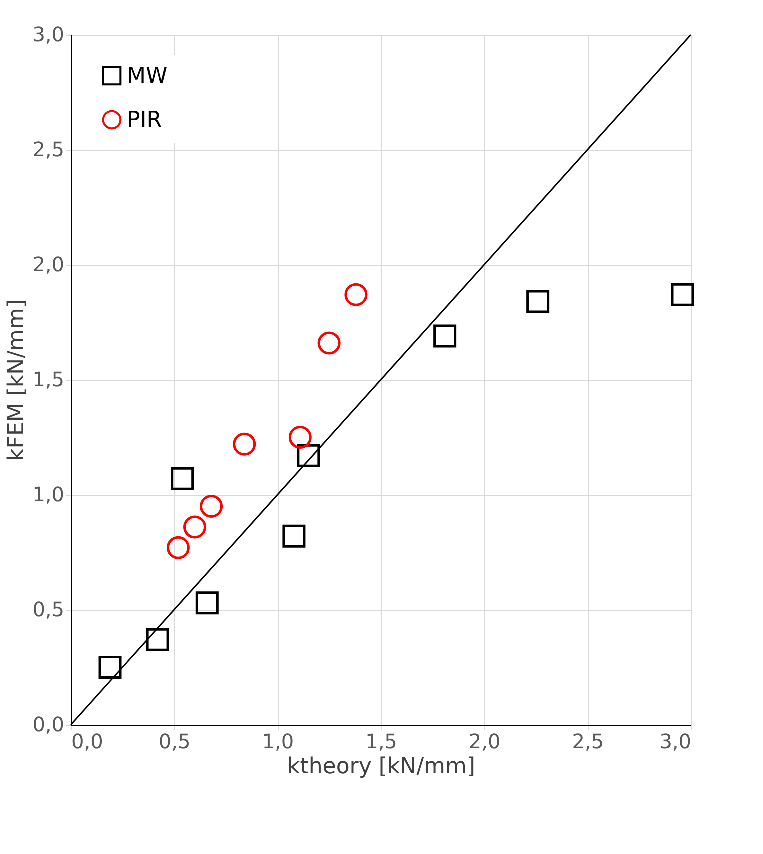 This screenshot has height=854, width=763. What do you see at coordinates (48, 610) in the screenshot?
I see `y-tick-label: 0,5` at bounding box center [48, 610].